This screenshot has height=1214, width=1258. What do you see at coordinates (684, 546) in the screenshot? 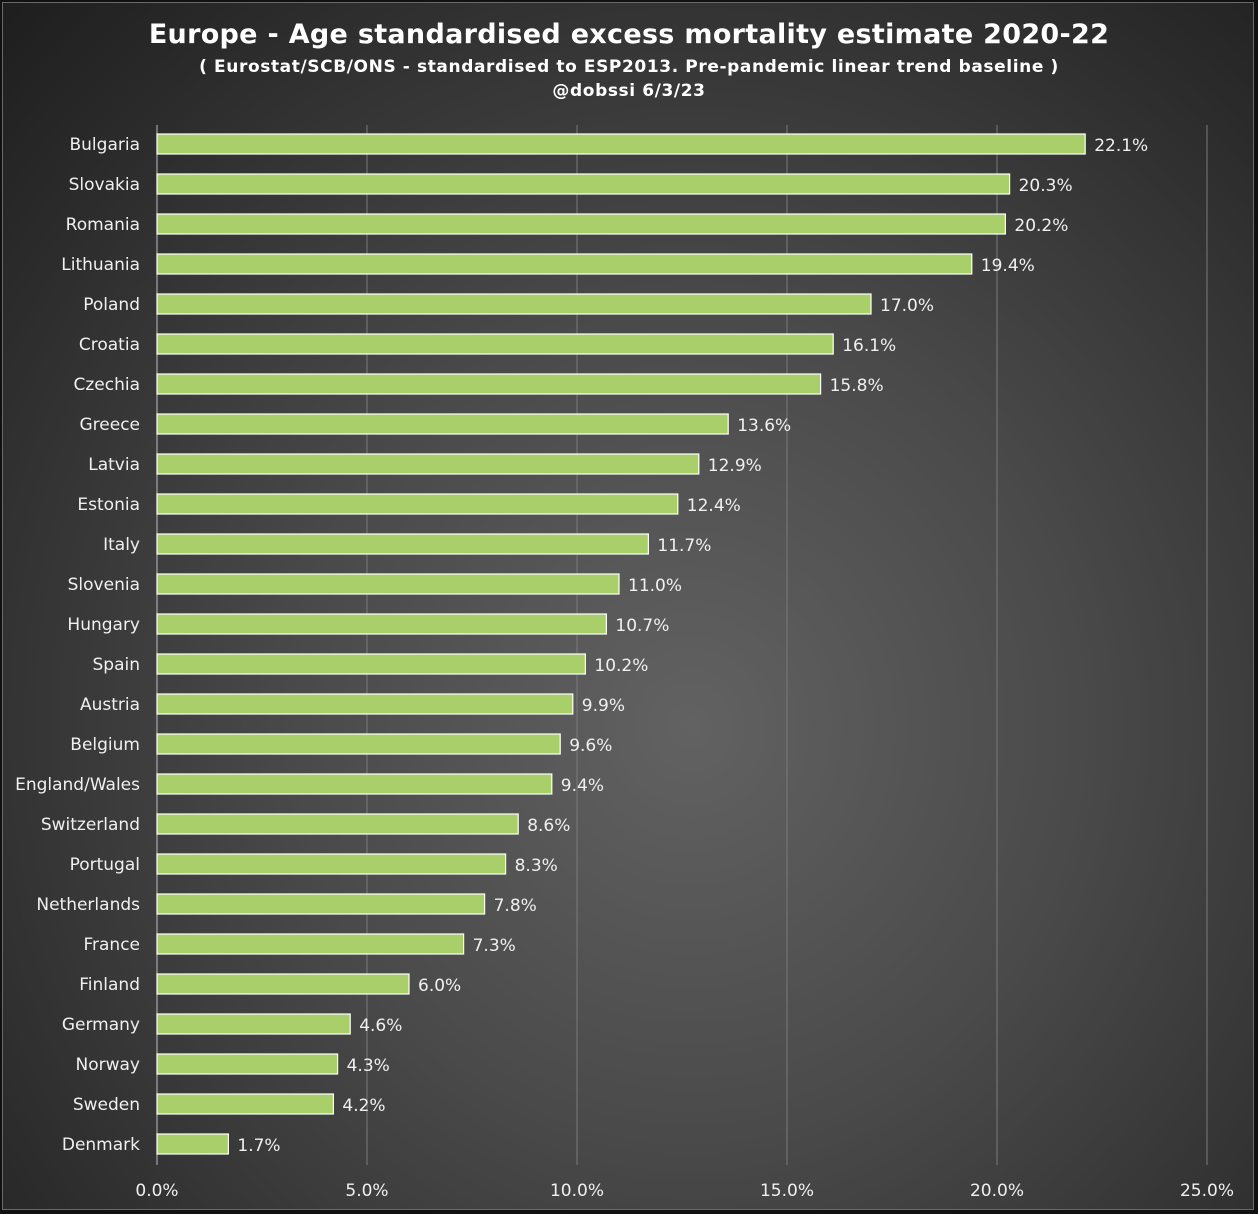
I see `data-label: 11.7%` at bounding box center [684, 546].